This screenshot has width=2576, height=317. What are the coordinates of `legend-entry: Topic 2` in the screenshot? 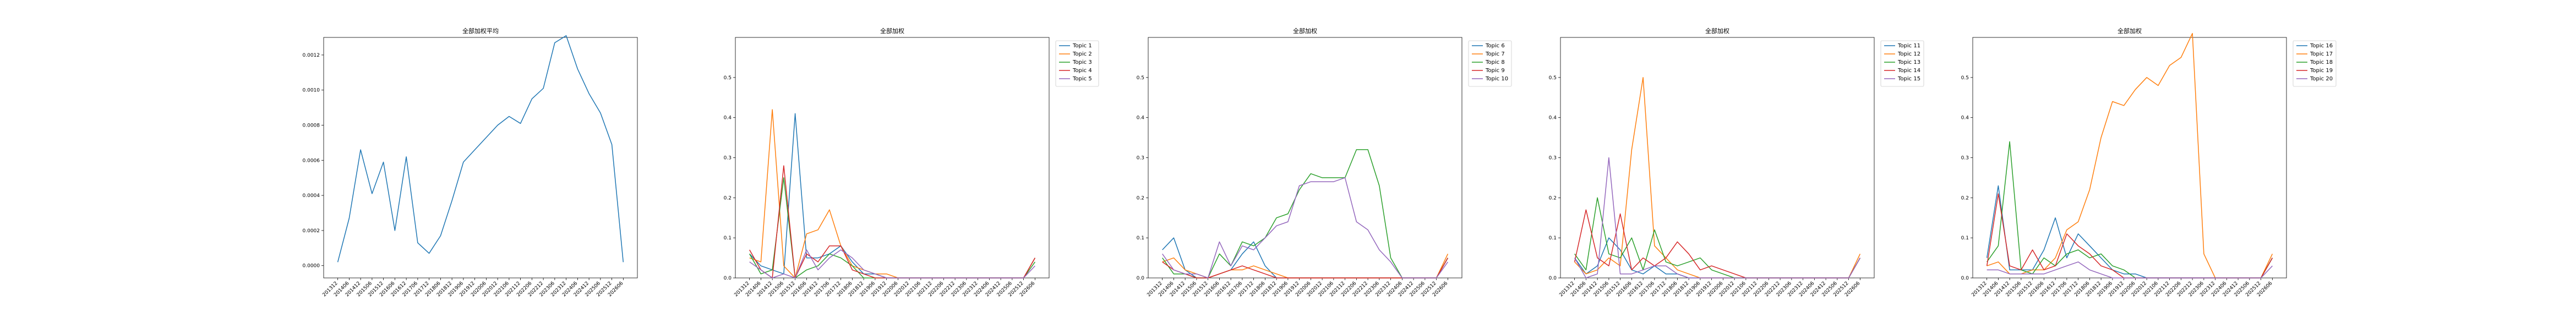 It's located at (1082, 54).